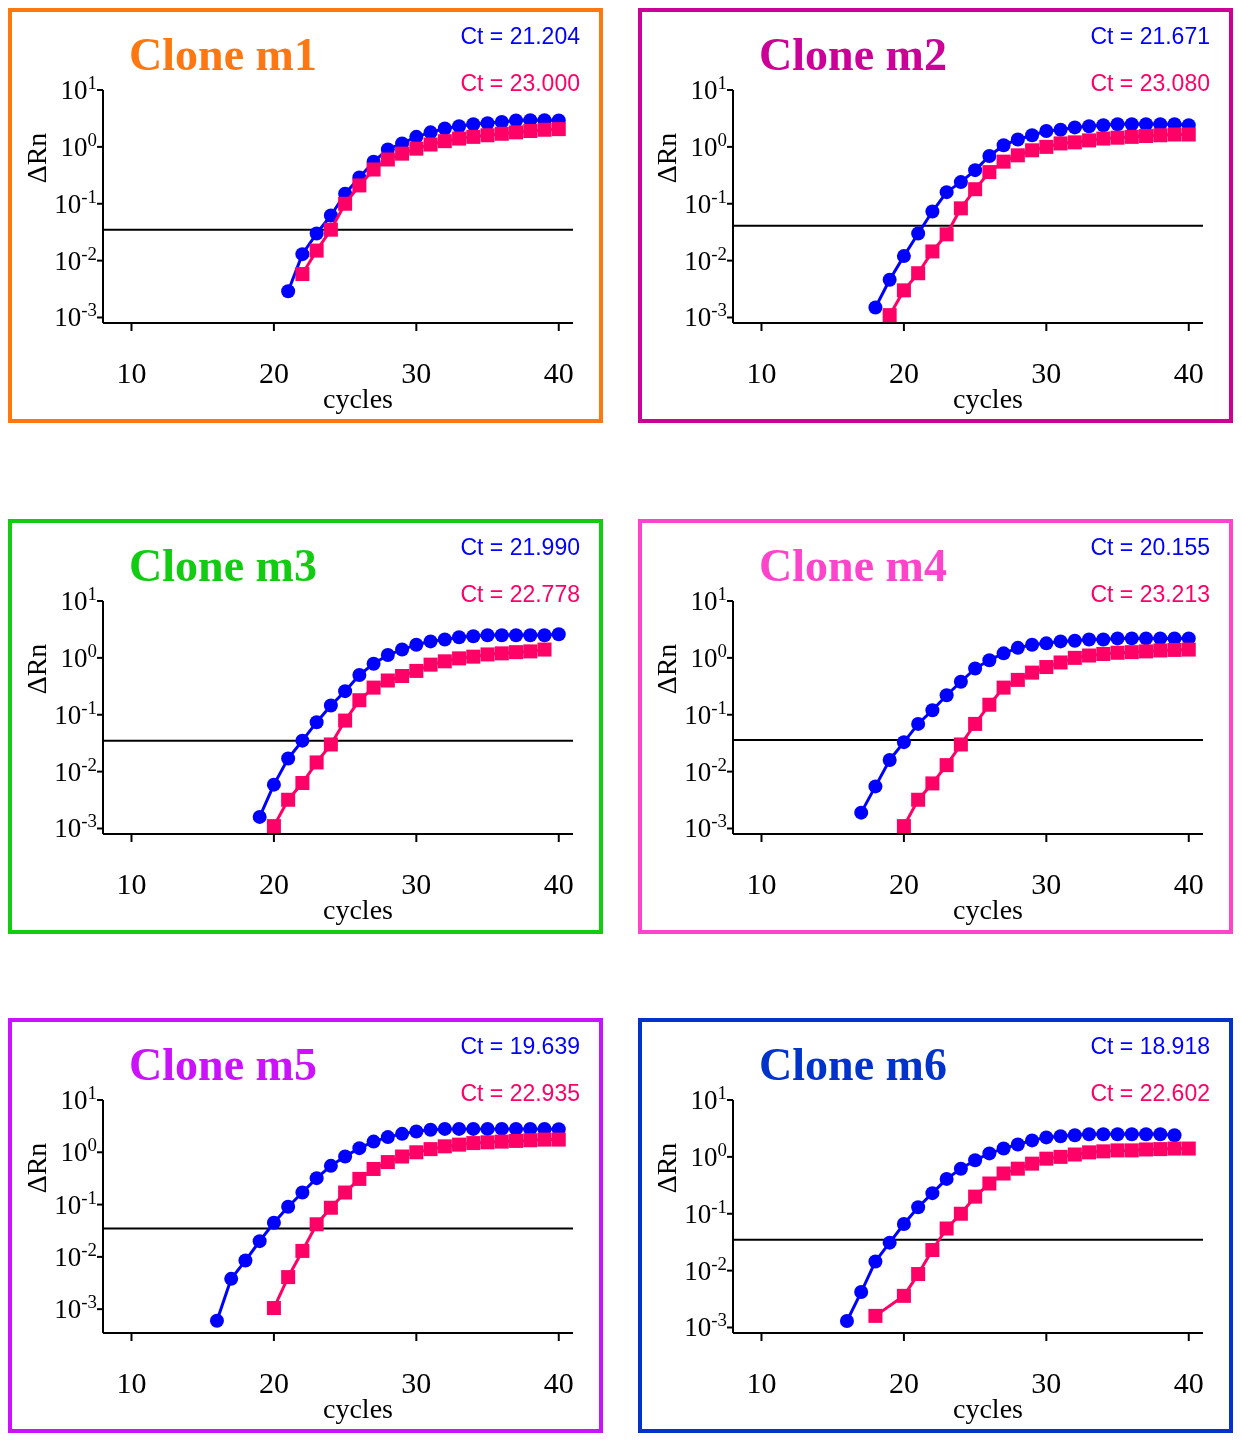 The image size is (1242, 1441). What do you see at coordinates (223, 565) in the screenshot?
I see `chart-title: Clone m3` at bounding box center [223, 565].